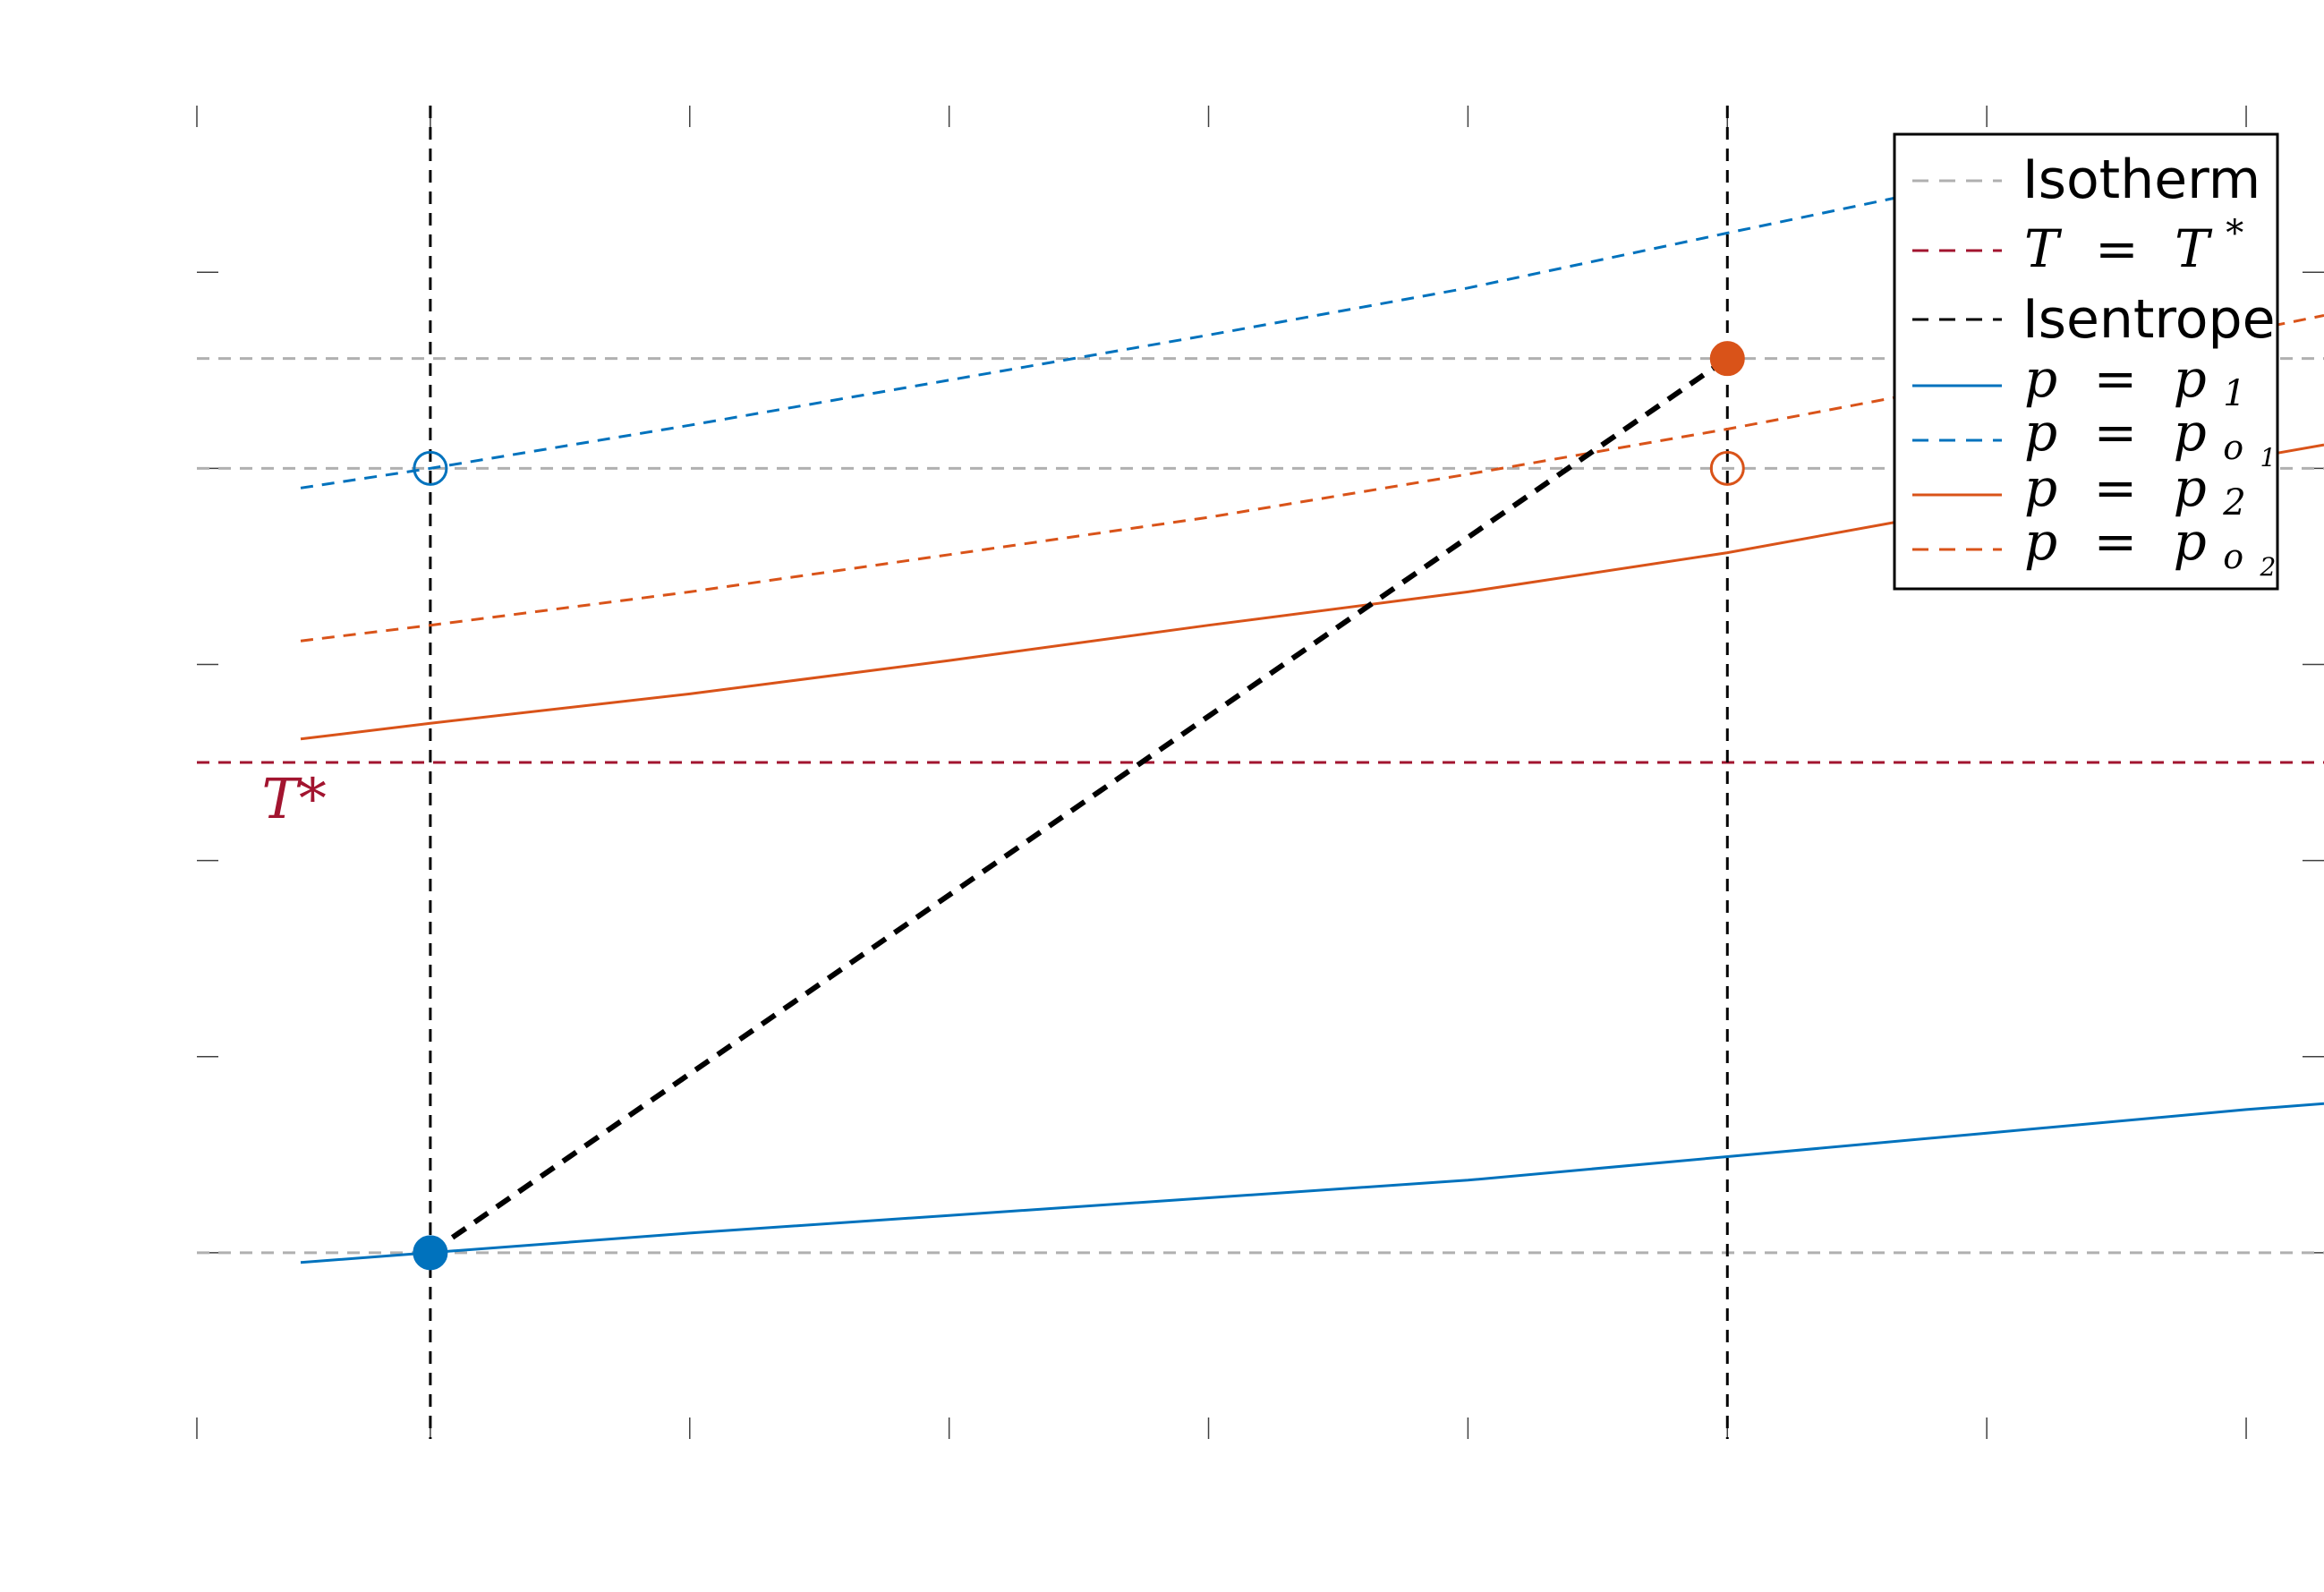  I want to click on legend-po2-eq: =, so click(2116, 541).